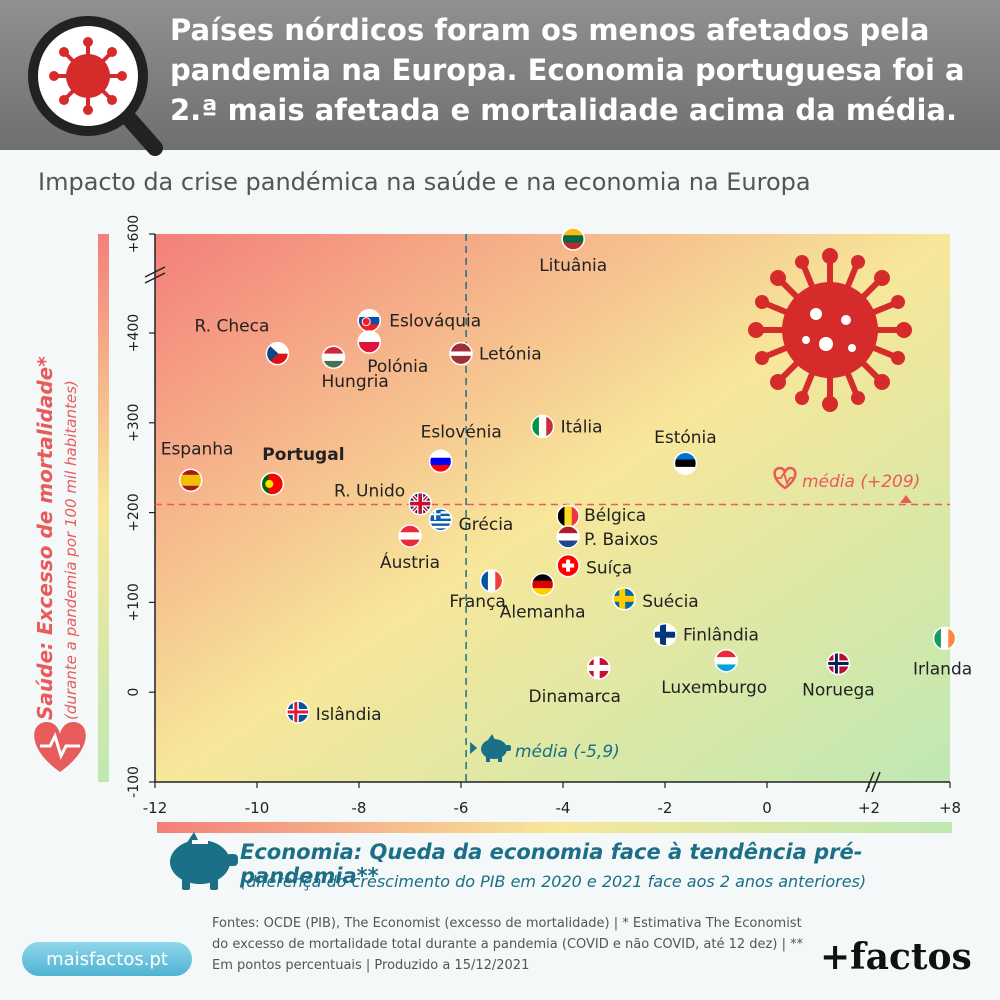  I want to click on data-point: Islândia, so click(334, 712).